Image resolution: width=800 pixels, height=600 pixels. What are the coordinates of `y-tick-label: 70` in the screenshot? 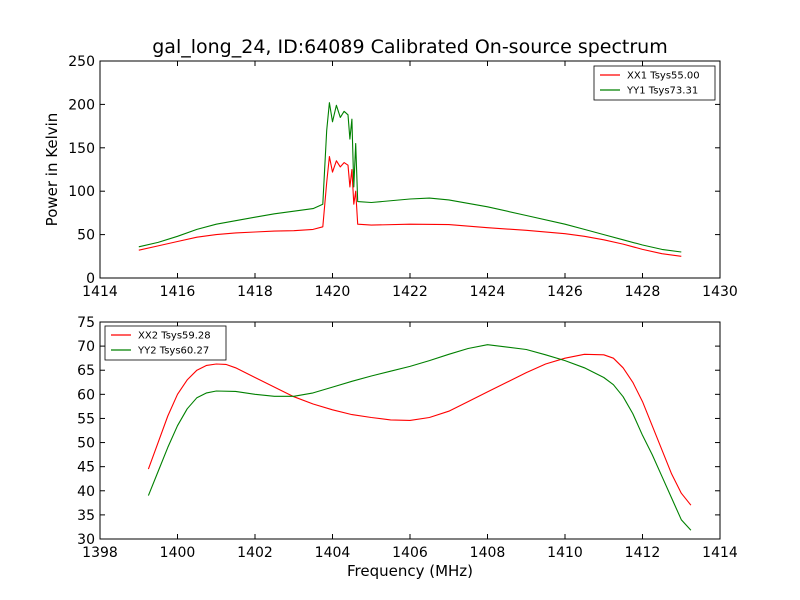 It's located at (86, 347).